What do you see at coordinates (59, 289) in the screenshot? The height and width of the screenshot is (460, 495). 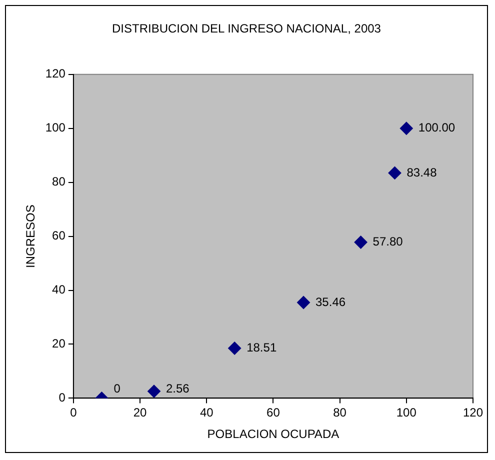 I see `y-tick-label: 40` at bounding box center [59, 289].